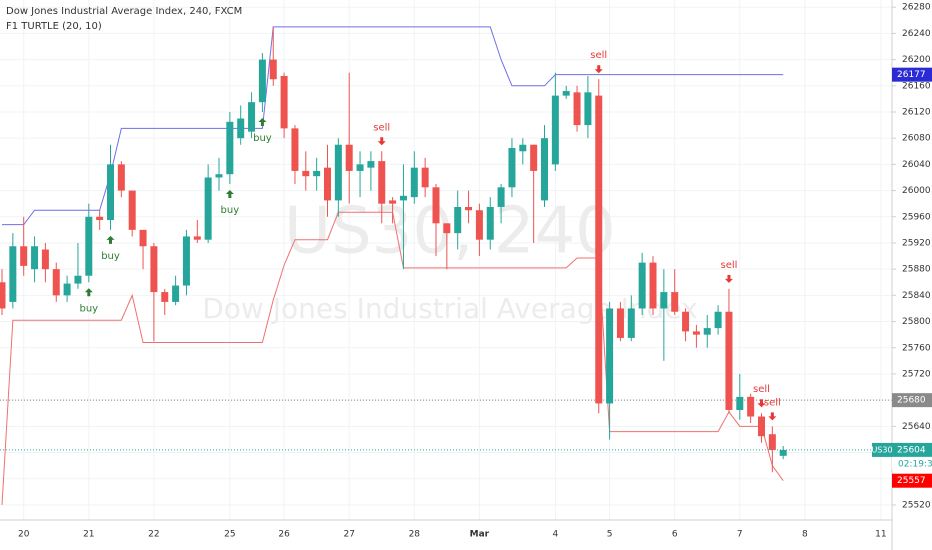  I want to click on symbol-tag-box, so click(882, 449).